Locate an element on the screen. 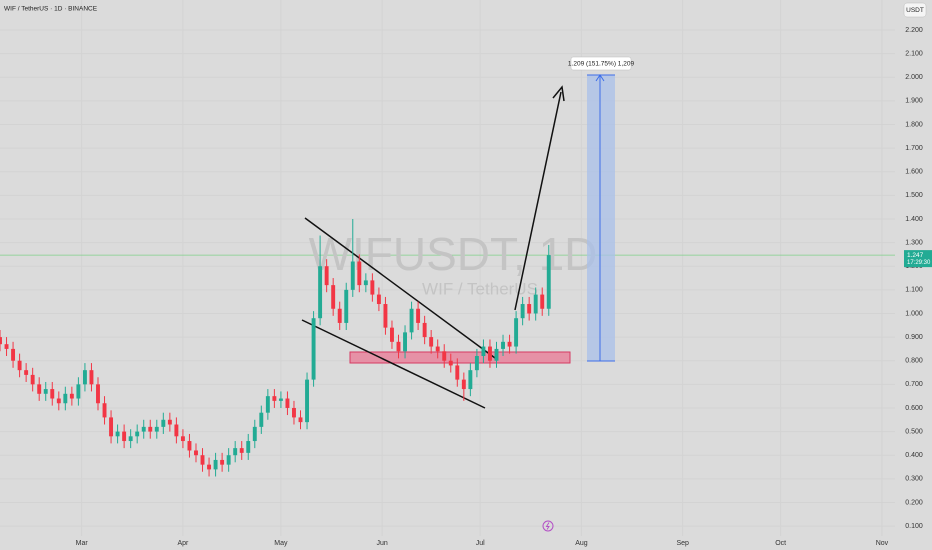 The width and height of the screenshot is (932, 550). projection-box is located at coordinates (601, 218).